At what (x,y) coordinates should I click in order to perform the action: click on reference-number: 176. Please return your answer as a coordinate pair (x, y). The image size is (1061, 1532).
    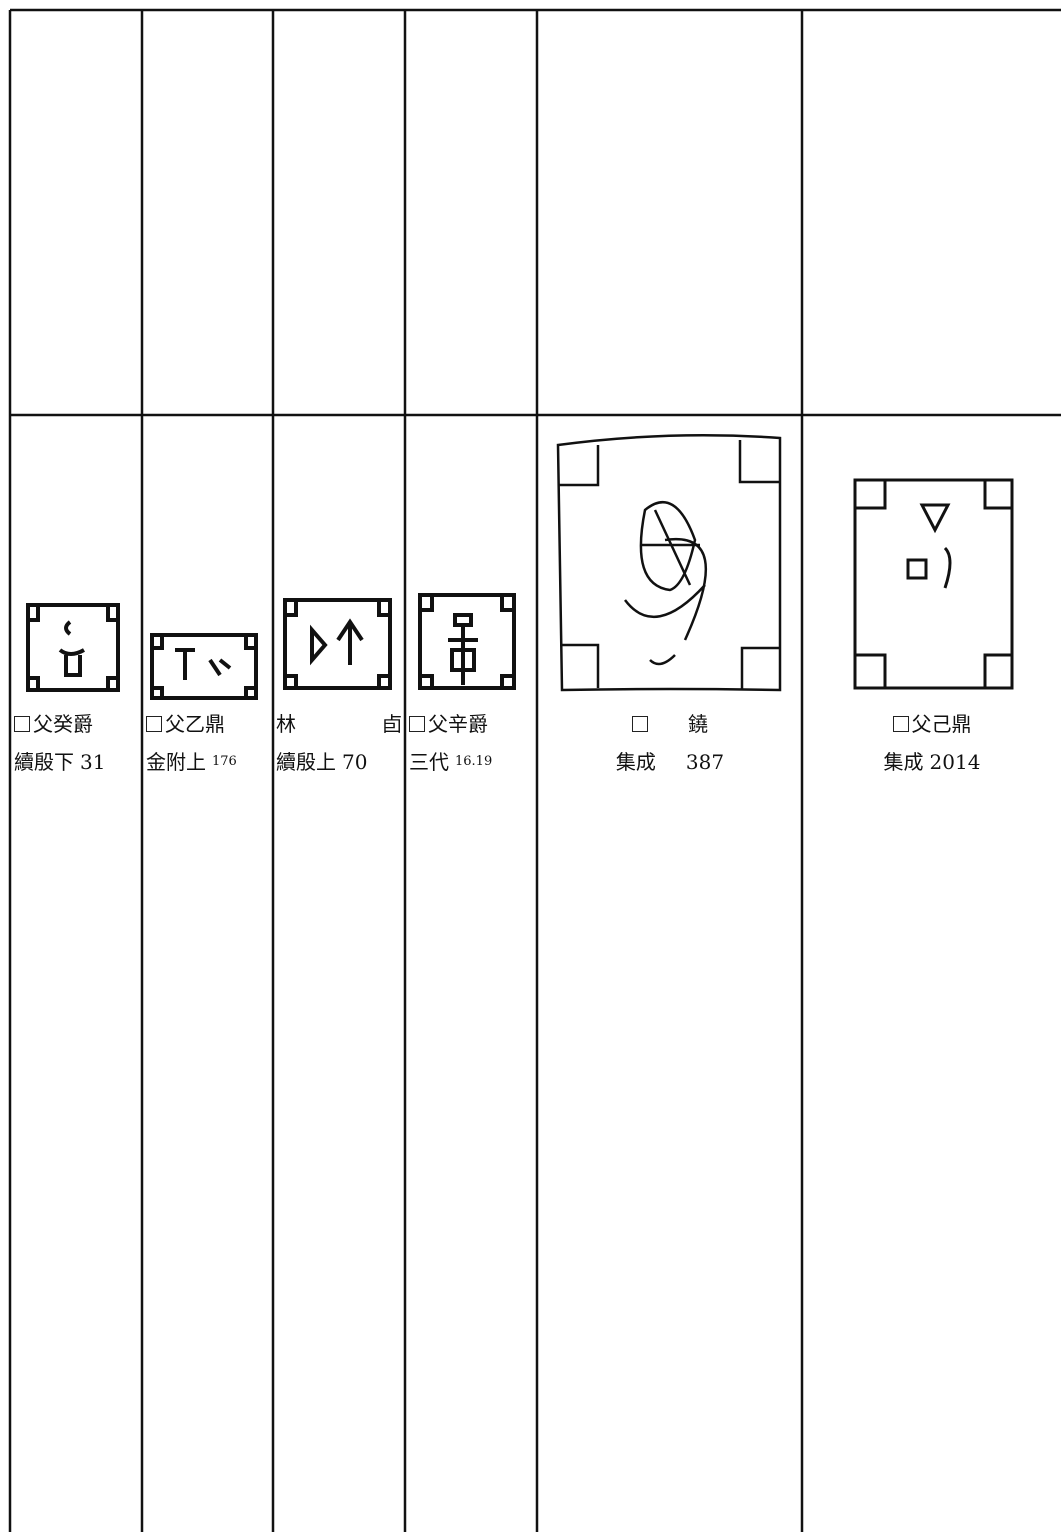
    Looking at the image, I should click on (224, 761).